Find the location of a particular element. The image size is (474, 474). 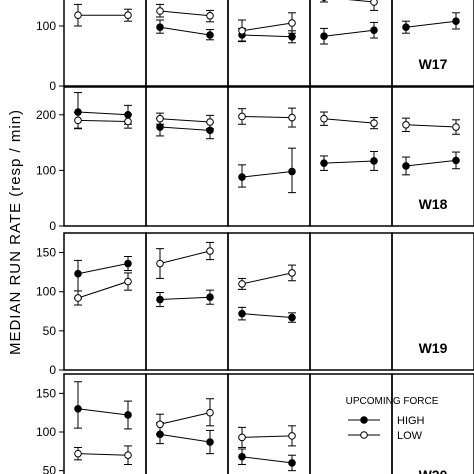

legend: UPCOMING FORCE HIGH LOW is located at coordinates (392, 419).